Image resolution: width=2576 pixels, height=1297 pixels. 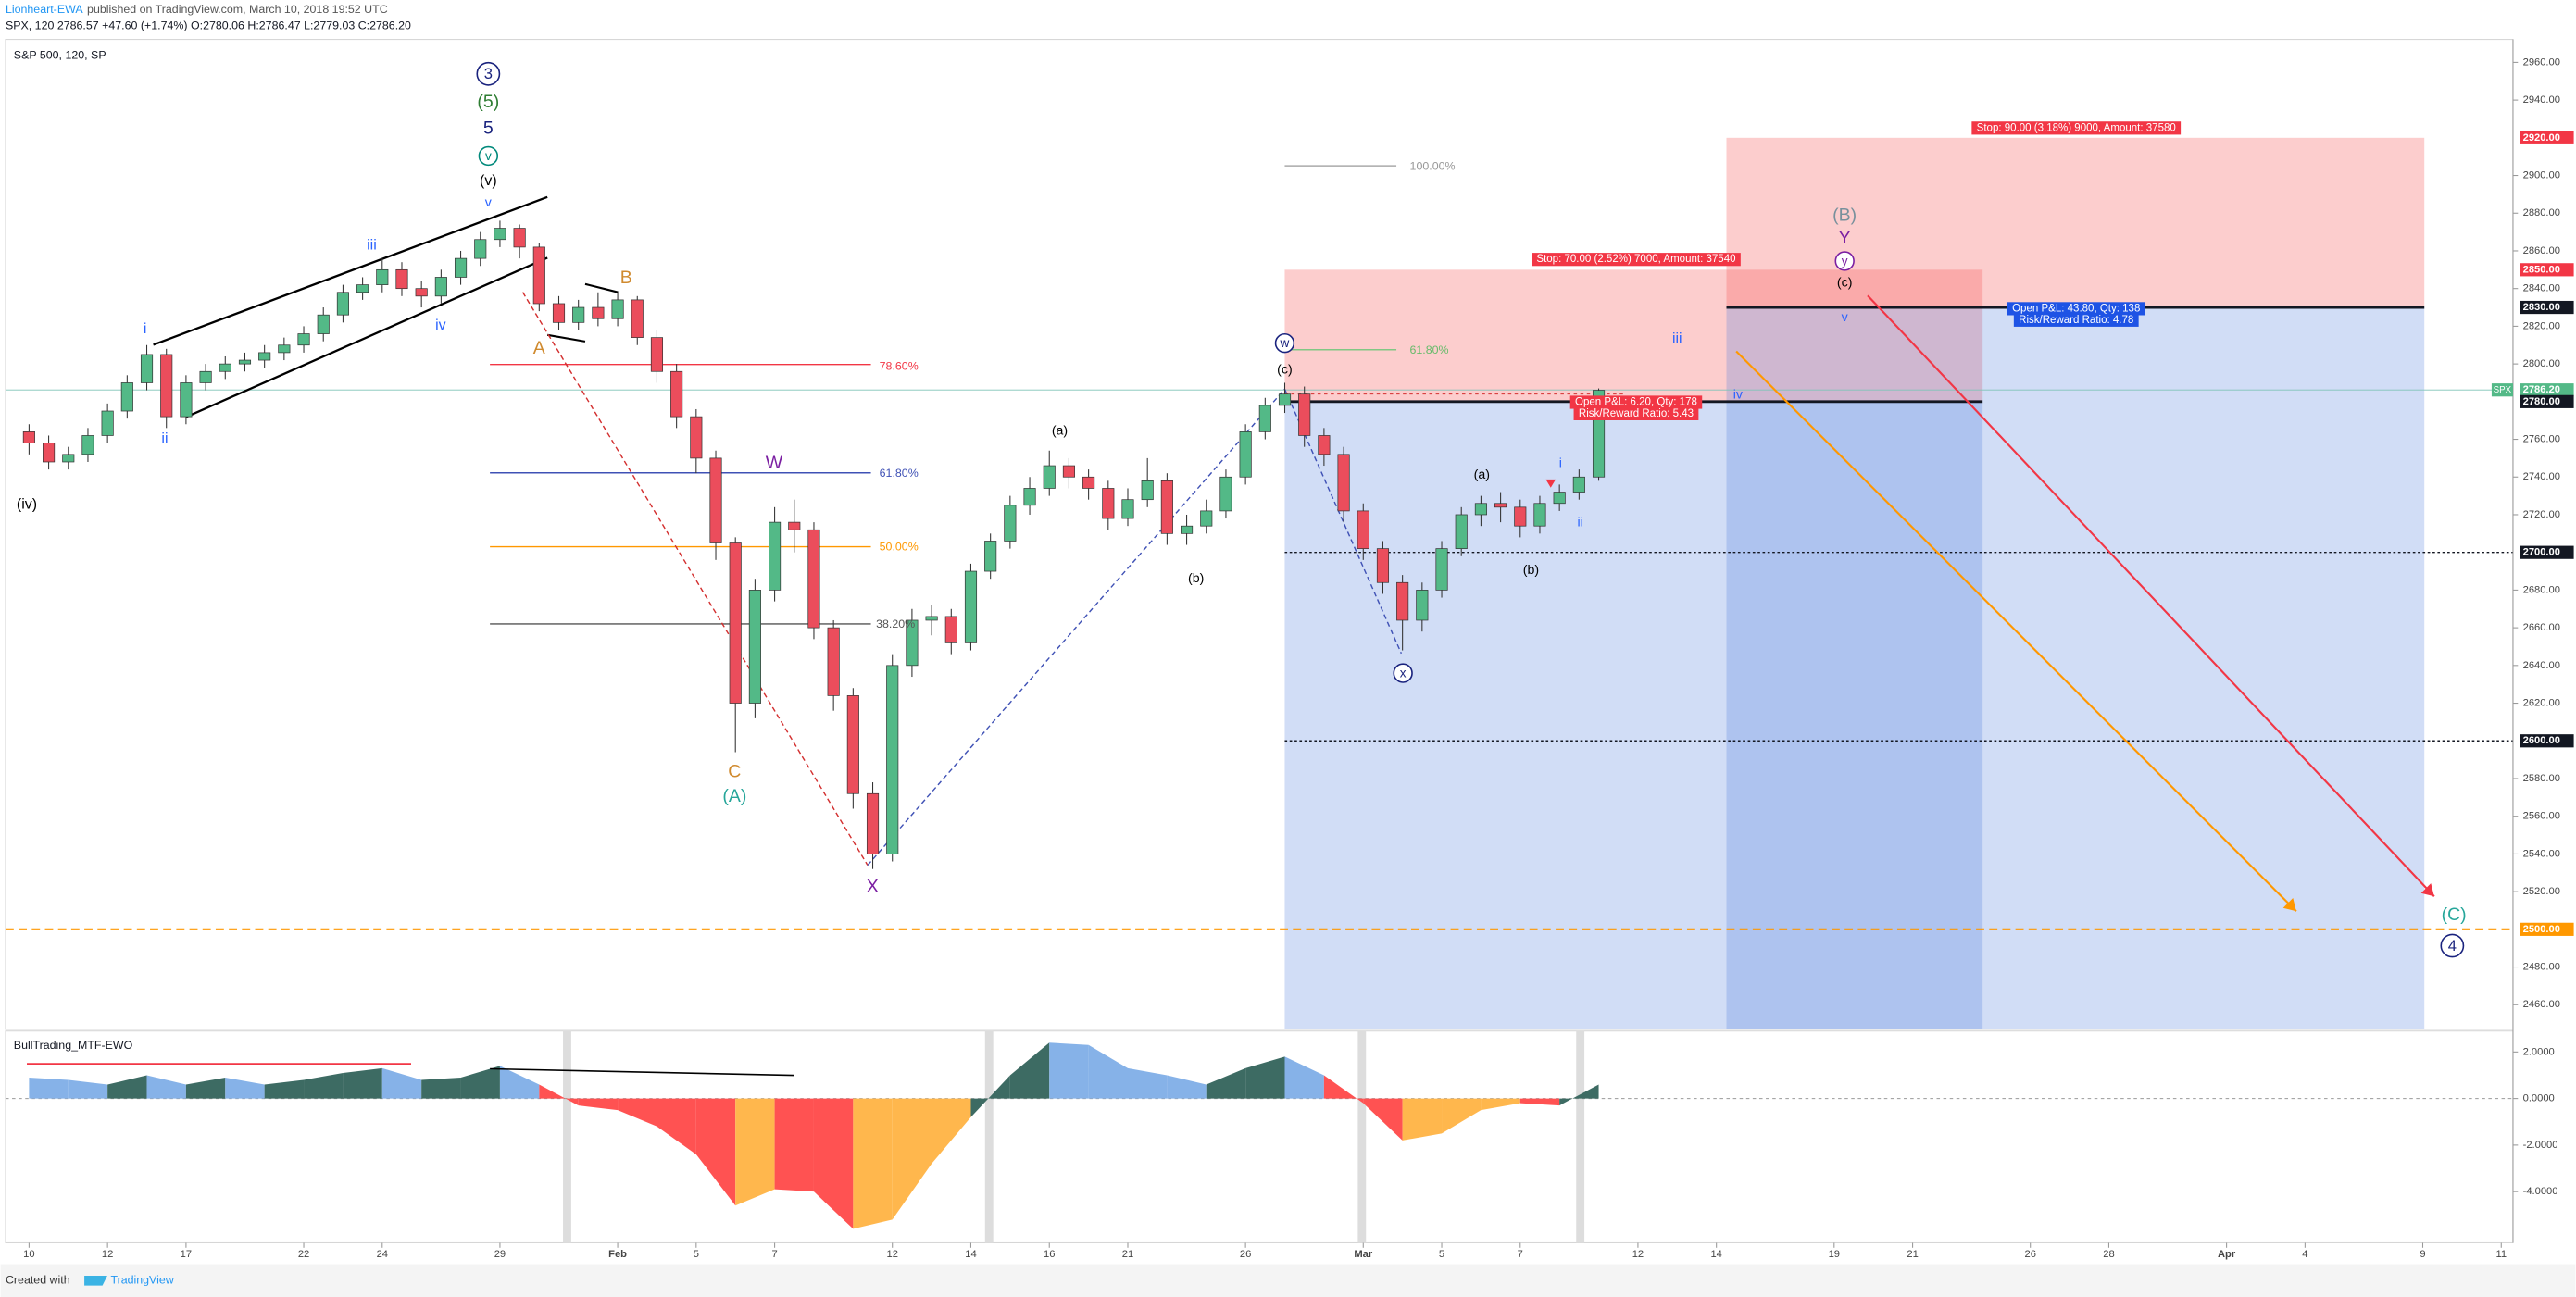 I want to click on wave-label: B, so click(x=626, y=278).